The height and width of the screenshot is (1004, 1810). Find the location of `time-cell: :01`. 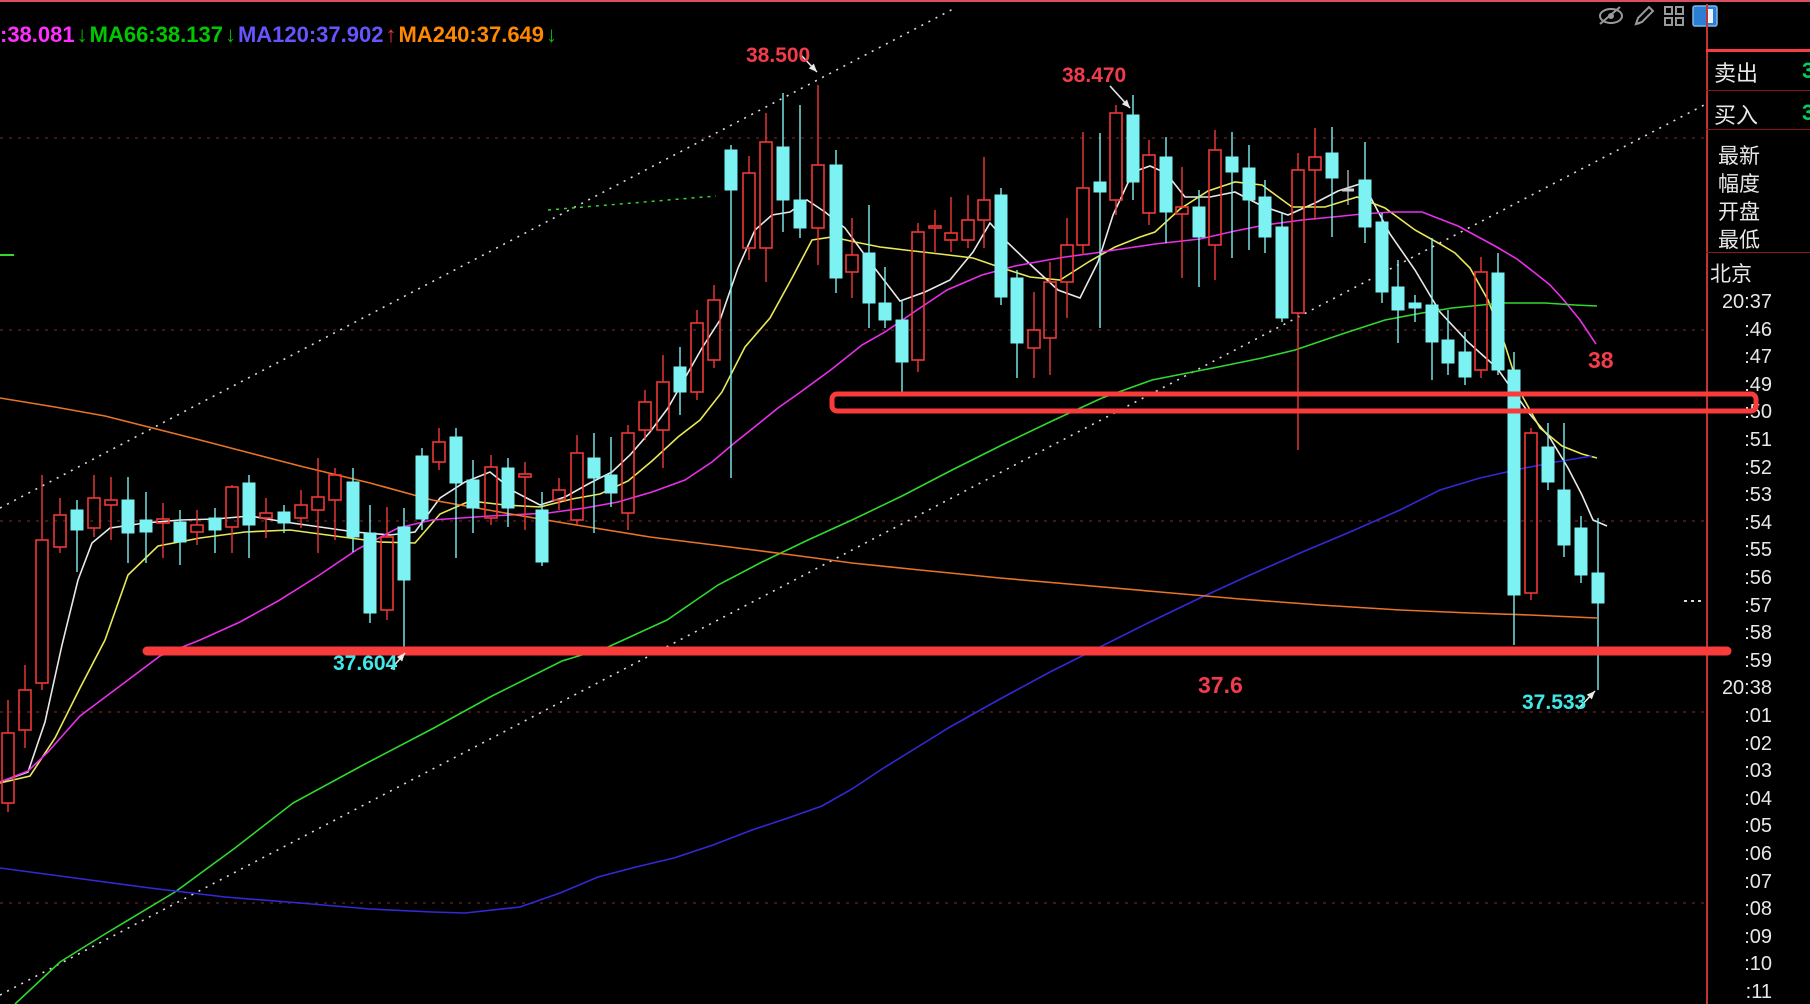

time-cell: :01 is located at coordinates (1758, 716).